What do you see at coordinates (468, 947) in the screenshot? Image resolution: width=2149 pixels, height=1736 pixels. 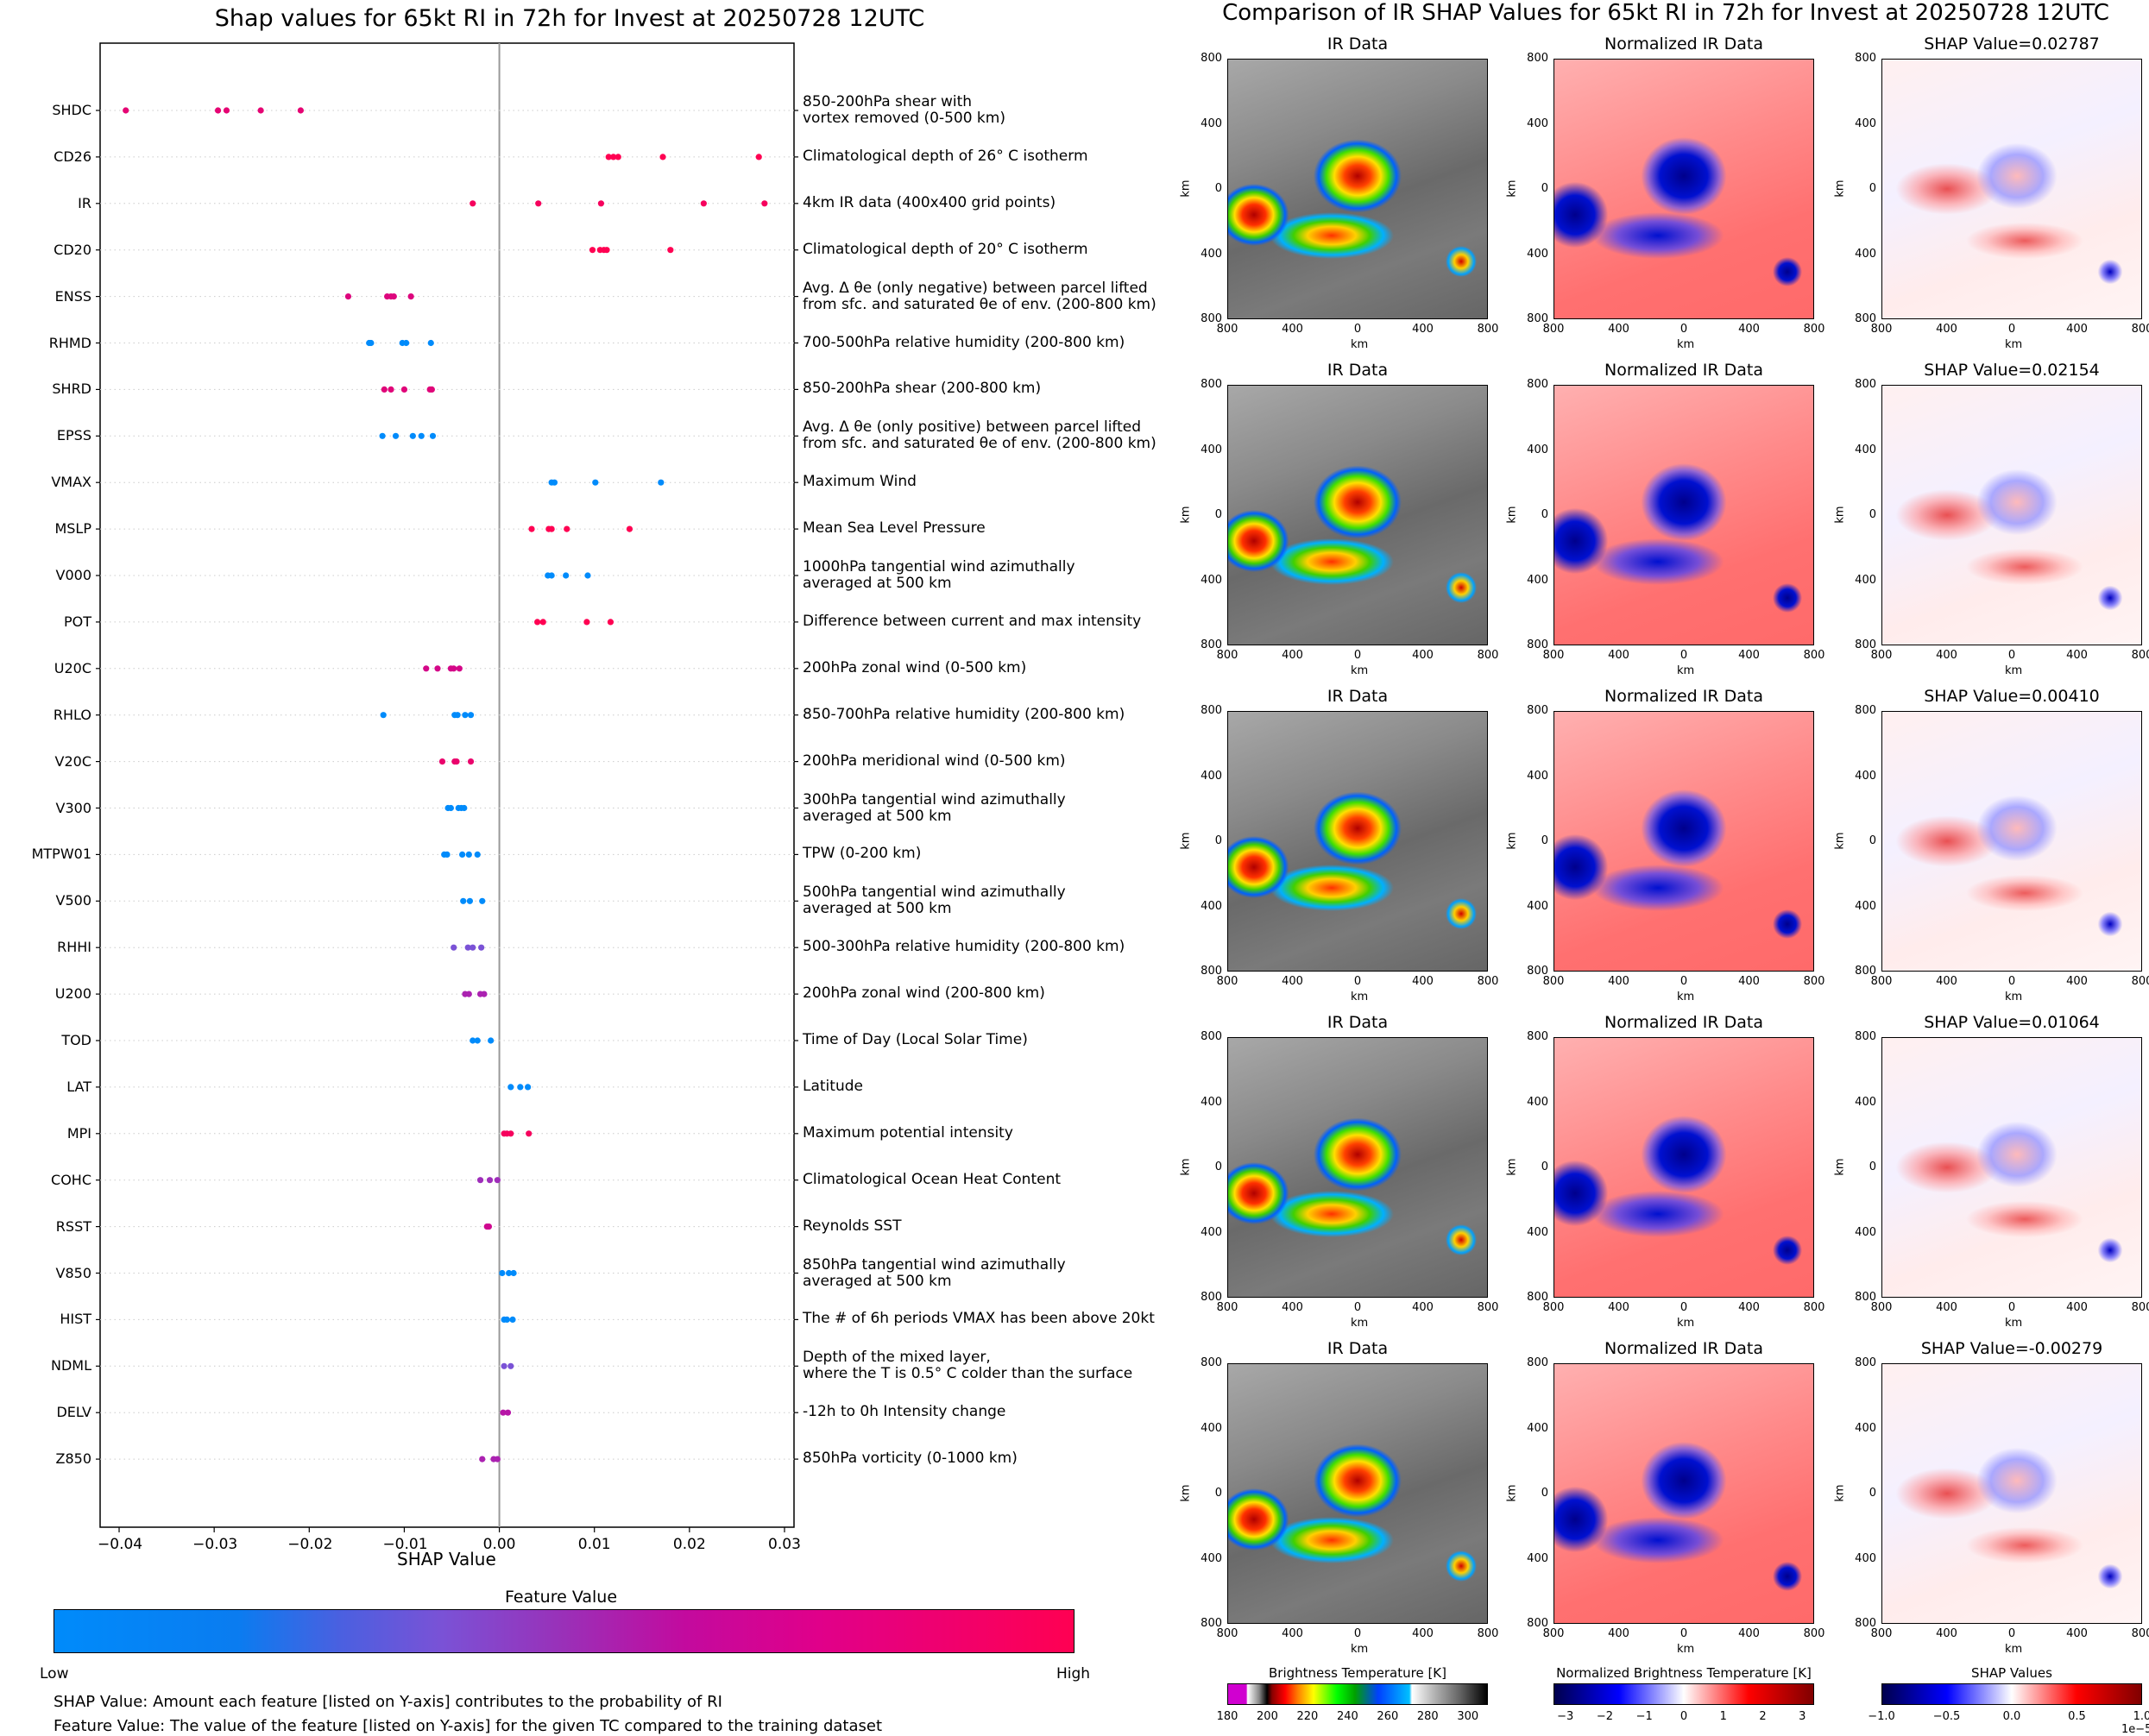 I see `shap-point-rhhi` at bounding box center [468, 947].